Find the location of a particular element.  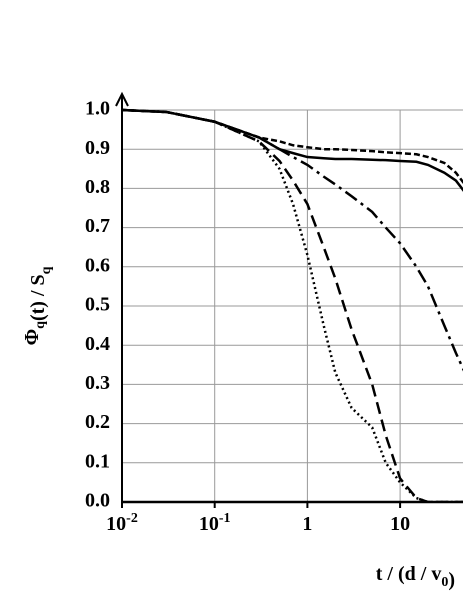

y-tick-label: 0.7 is located at coordinates (97, 226).